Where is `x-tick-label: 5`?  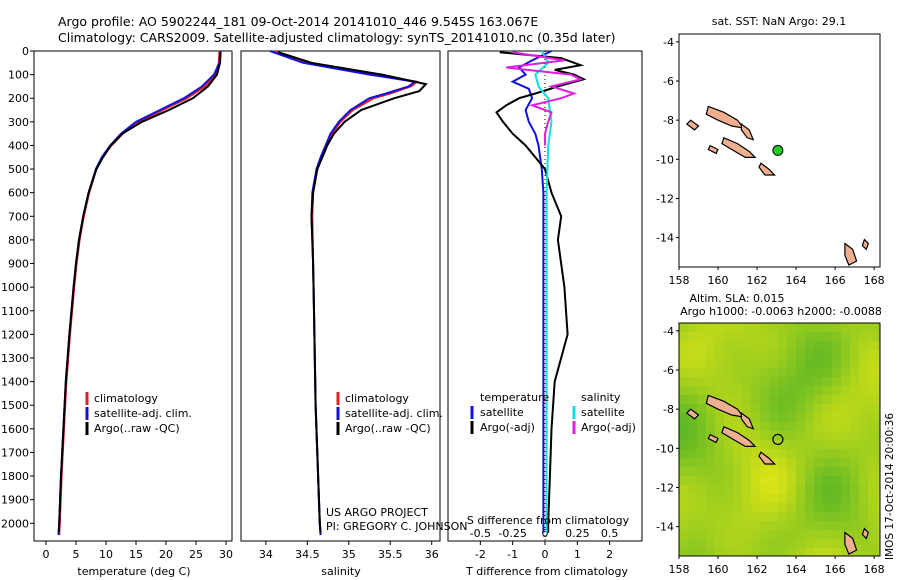 x-tick-label: 5 is located at coordinates (76, 554).